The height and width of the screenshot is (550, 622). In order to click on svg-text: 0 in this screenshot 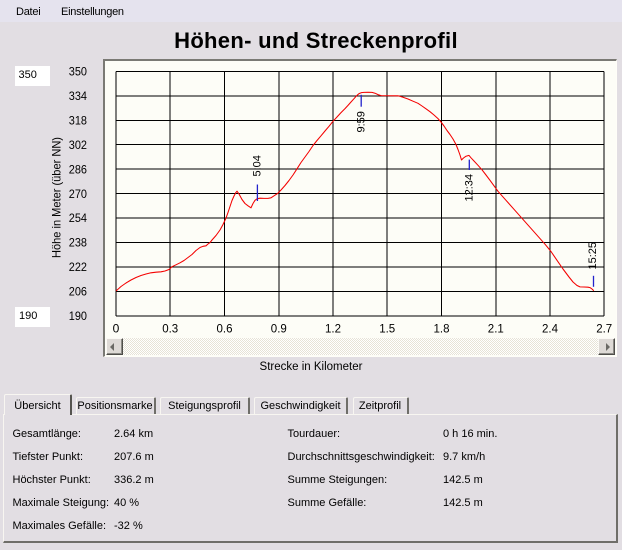, I will do `click(116, 329)`.